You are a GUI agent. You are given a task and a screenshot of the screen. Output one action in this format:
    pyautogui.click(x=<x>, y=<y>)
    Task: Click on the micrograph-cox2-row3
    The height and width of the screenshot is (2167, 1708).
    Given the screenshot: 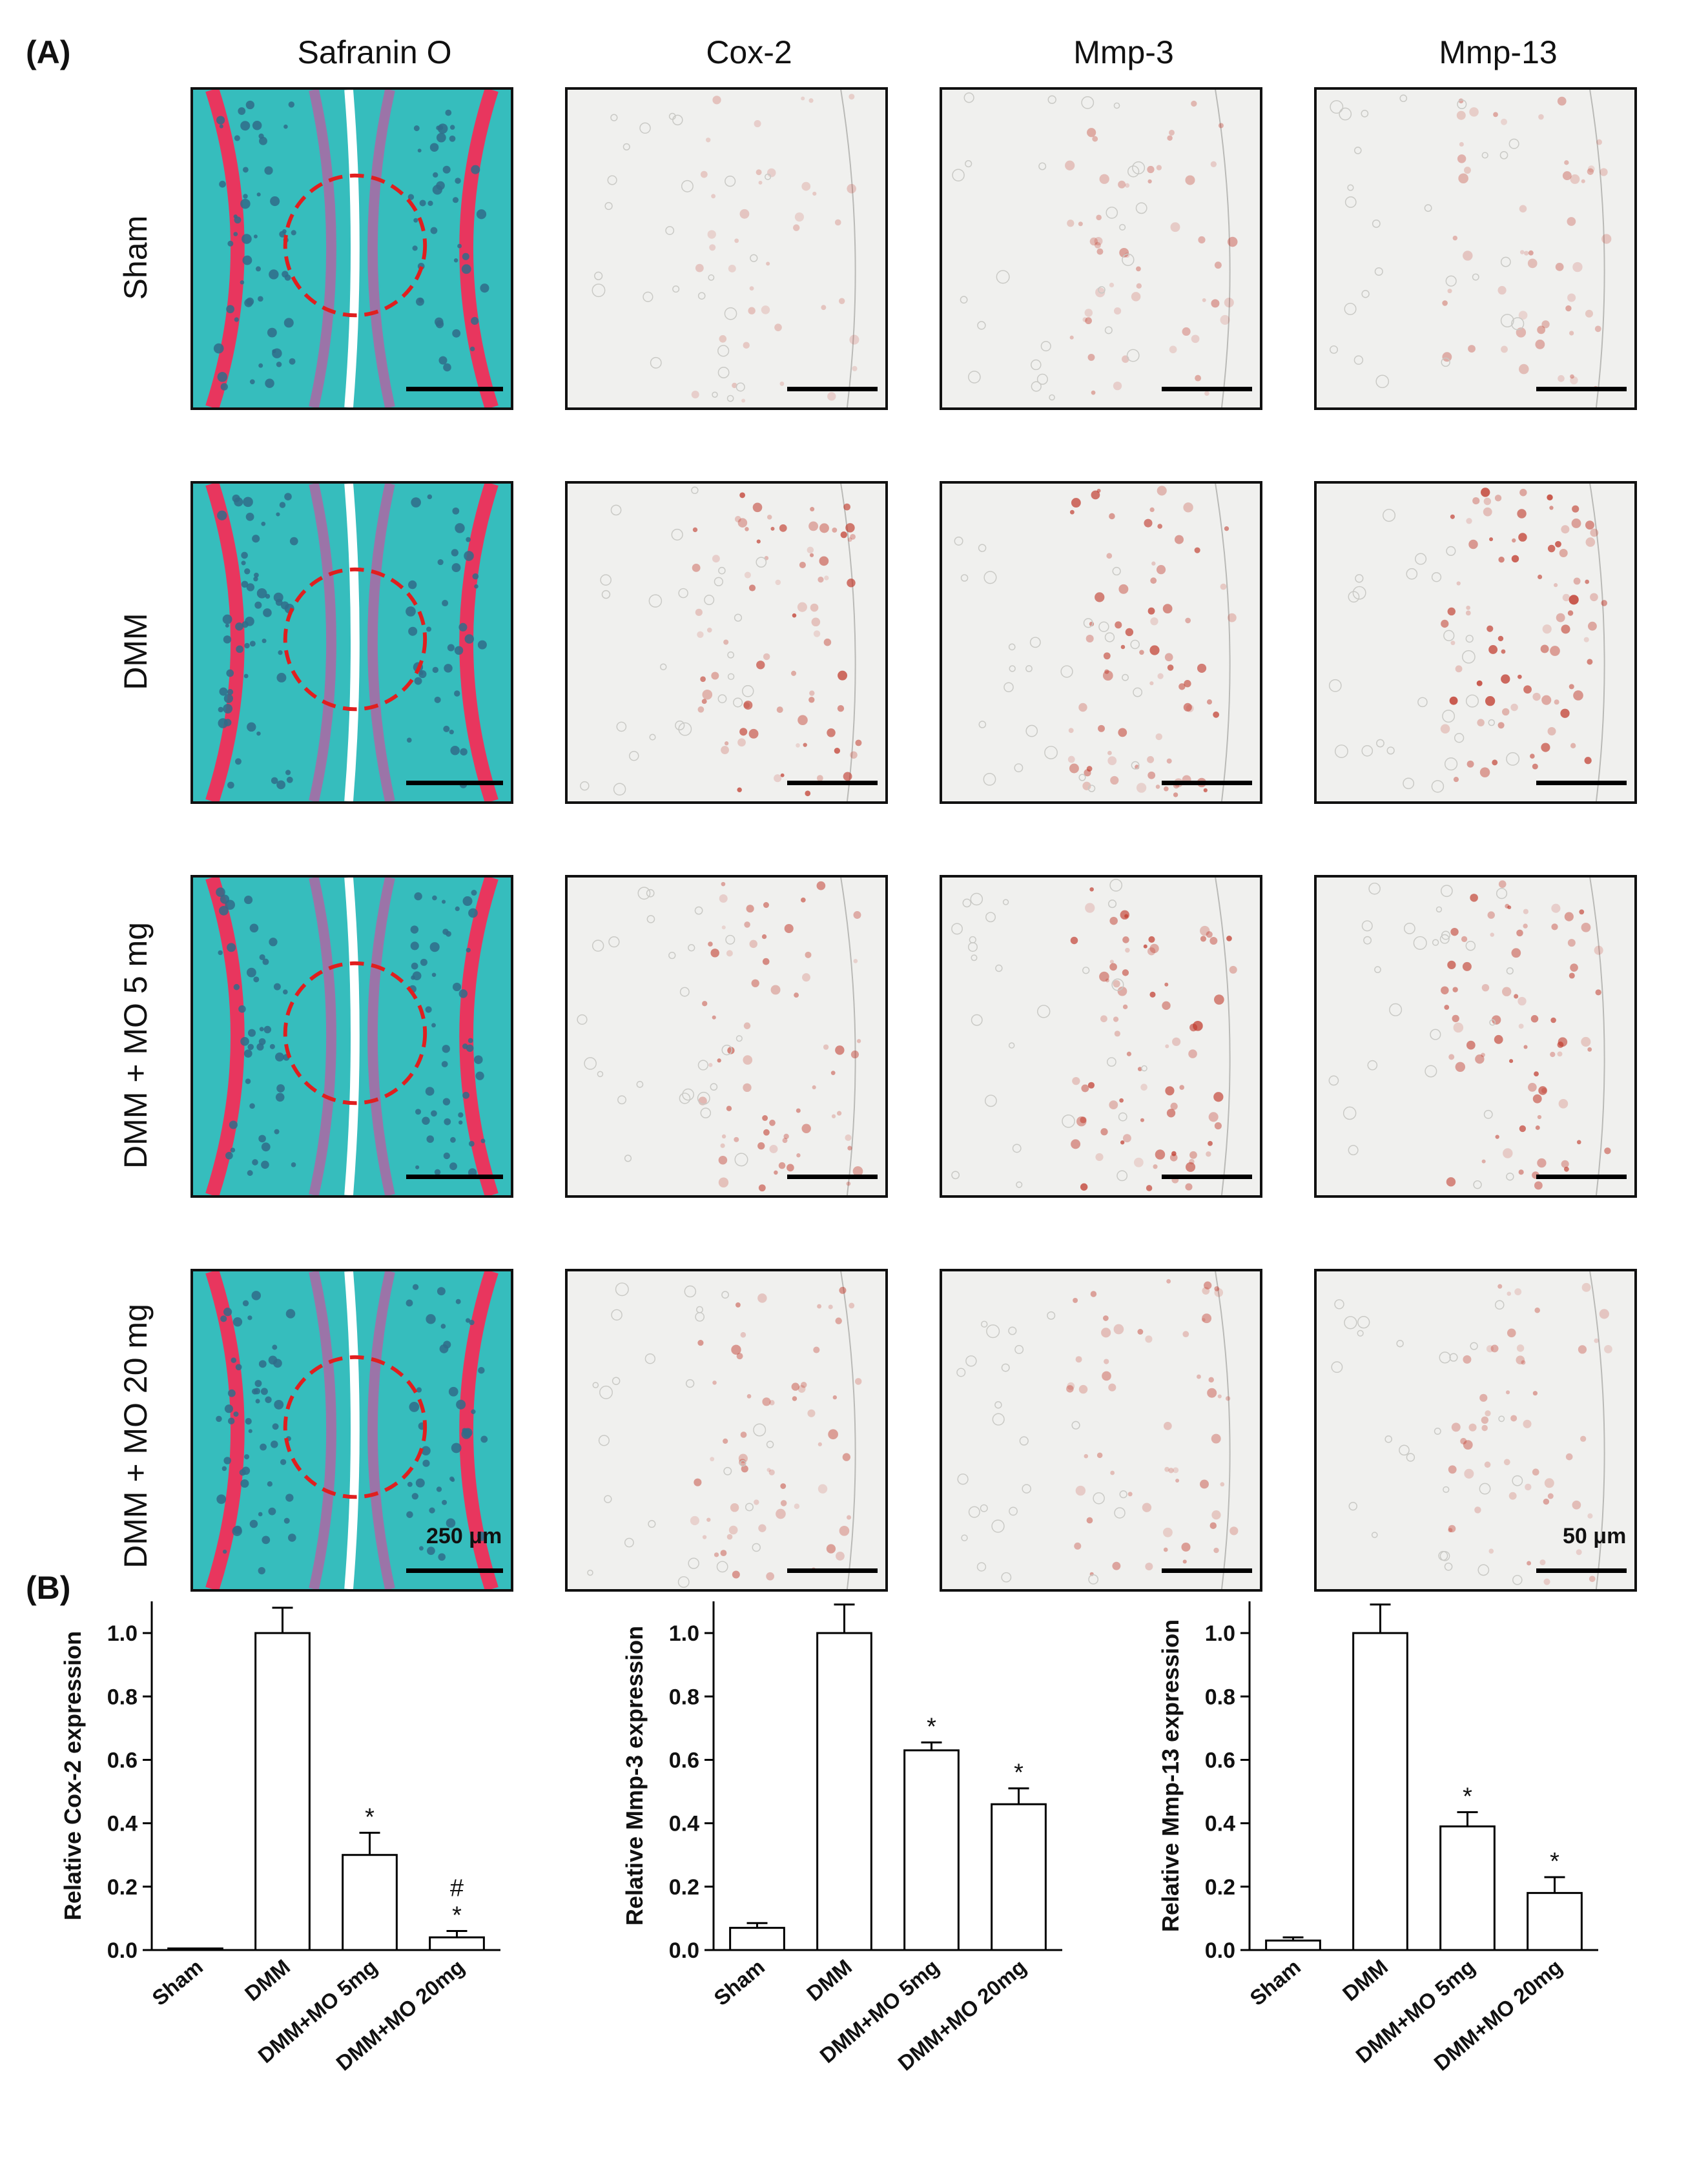 What is the action you would take?
    pyautogui.click(x=727, y=1036)
    